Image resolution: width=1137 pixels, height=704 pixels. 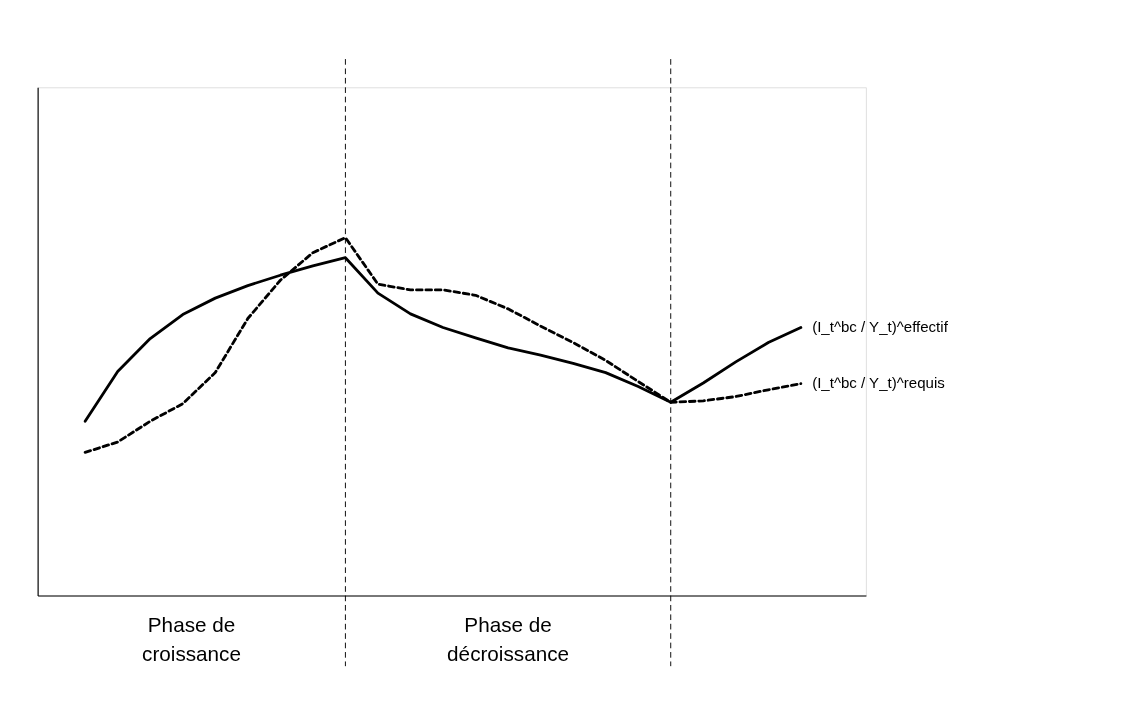 I want to click on series-label: (I_t^bc / Y_t)^requis, so click(x=878, y=383).